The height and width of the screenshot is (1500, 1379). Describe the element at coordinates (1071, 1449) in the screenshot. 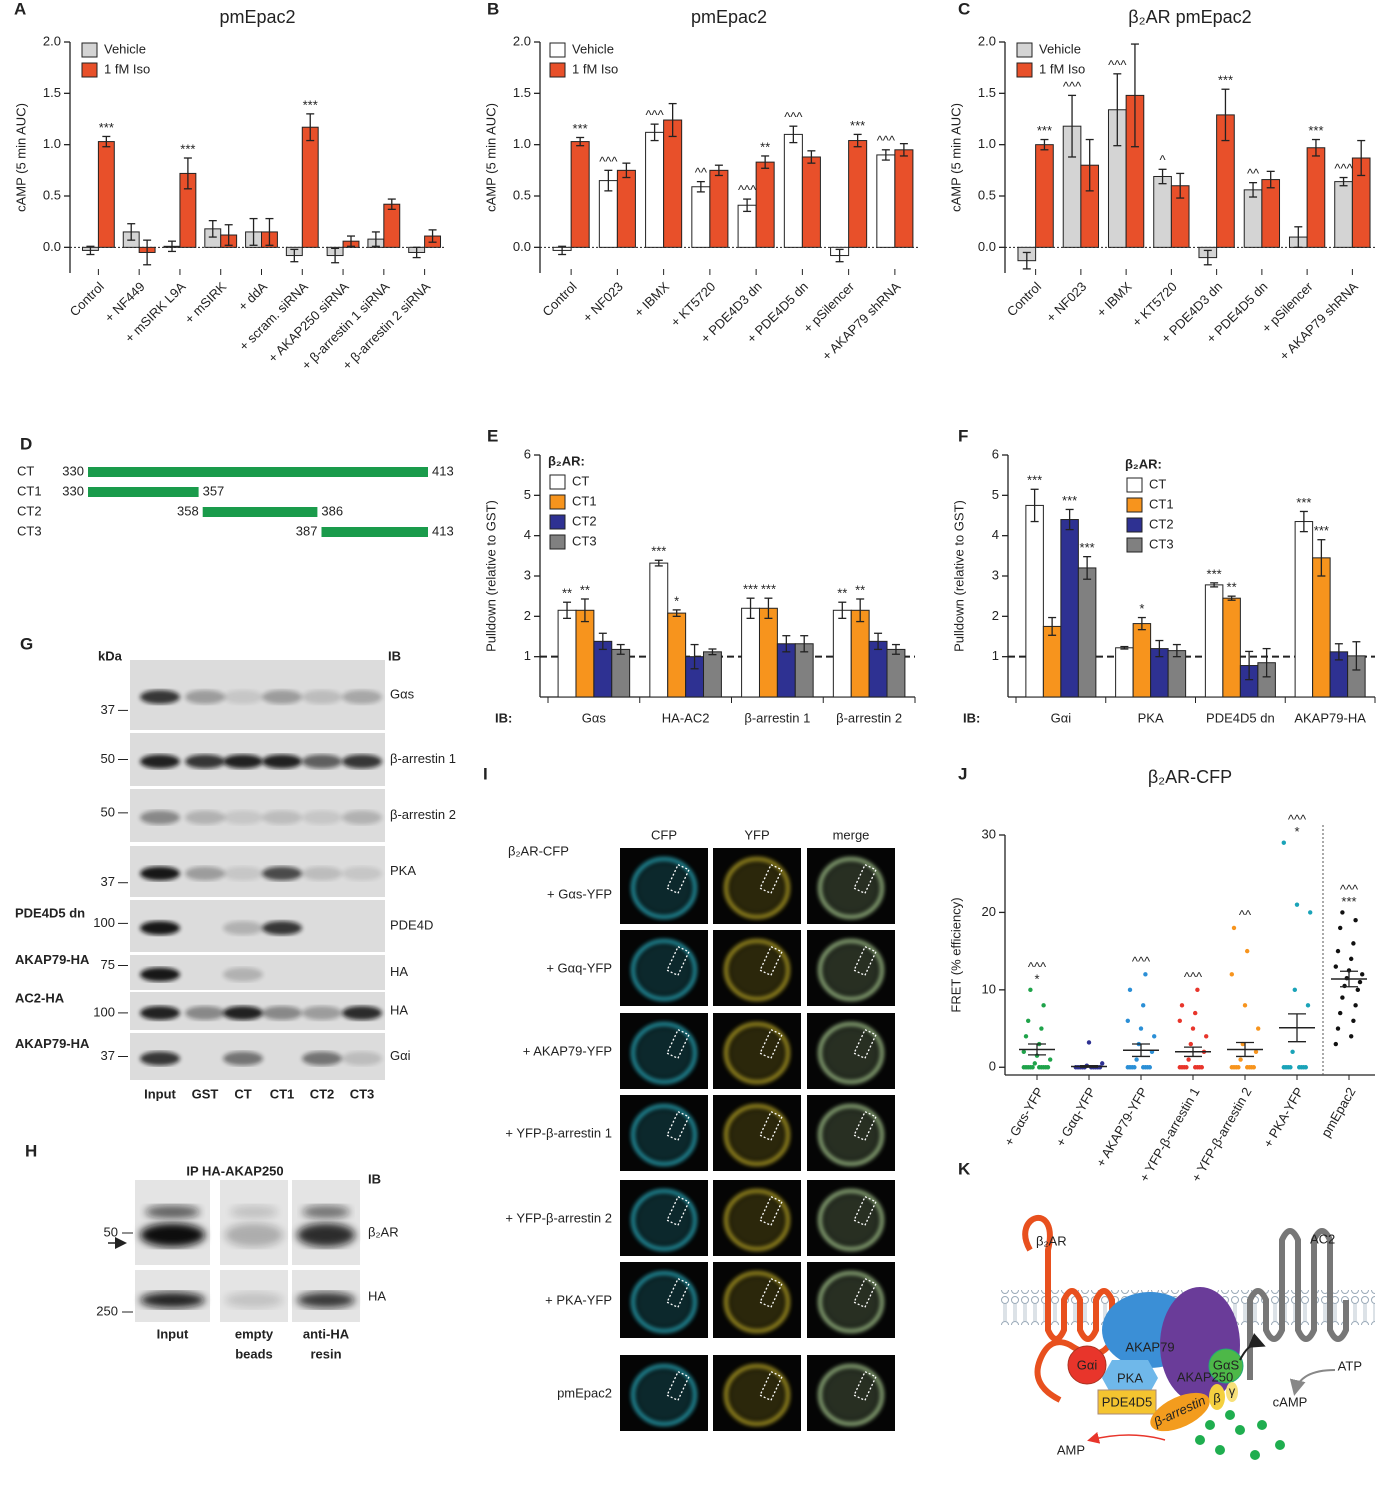

I see `k-label: AMP` at that location.